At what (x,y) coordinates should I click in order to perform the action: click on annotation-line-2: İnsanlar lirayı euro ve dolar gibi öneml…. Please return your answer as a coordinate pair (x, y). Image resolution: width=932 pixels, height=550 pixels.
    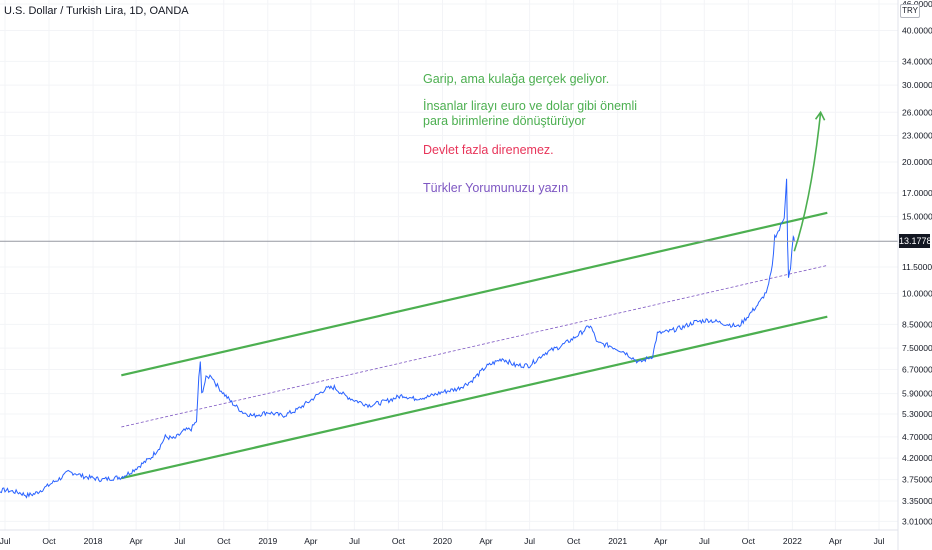
    Looking at the image, I should click on (530, 106).